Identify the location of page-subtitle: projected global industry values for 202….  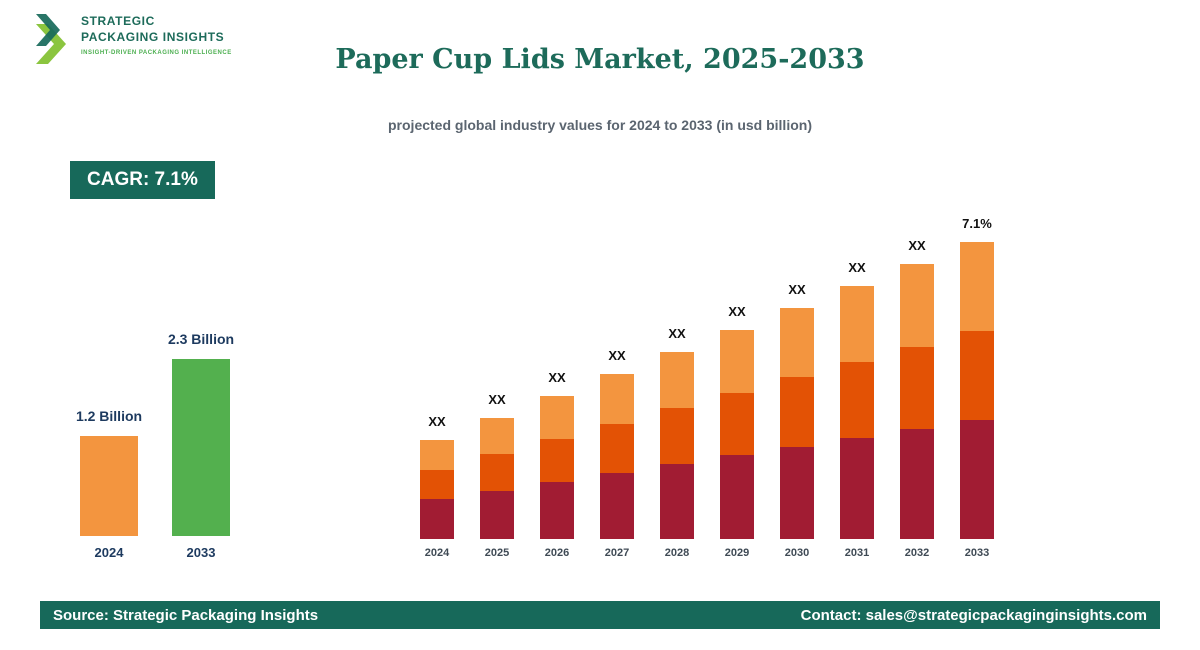
(600, 125).